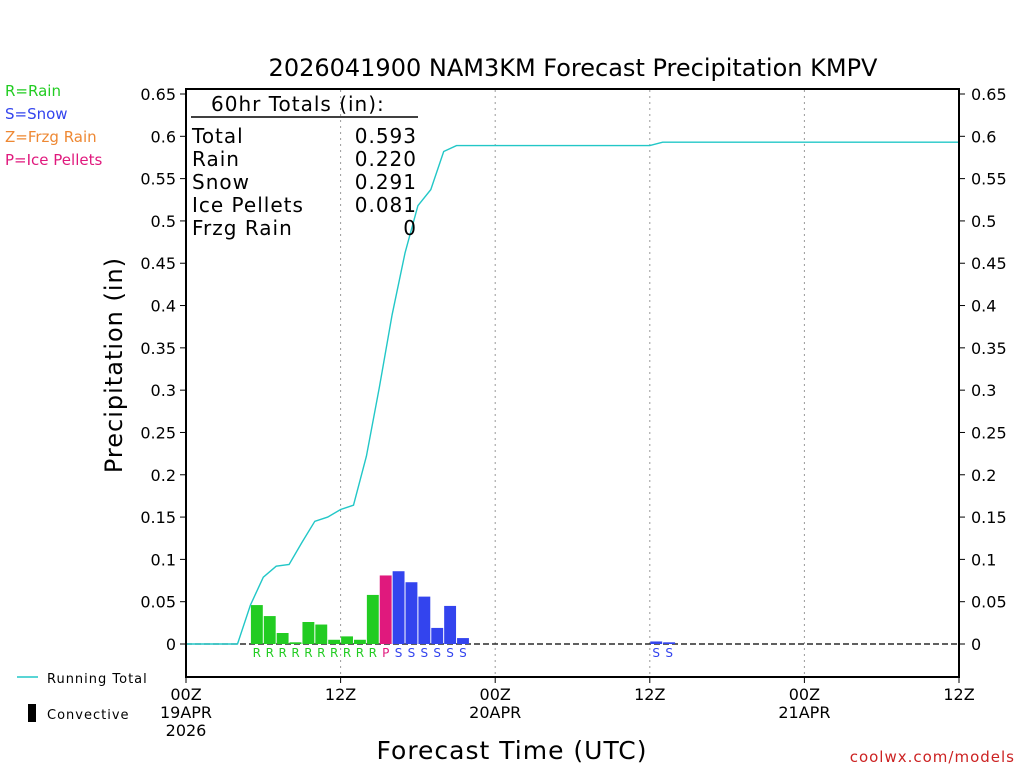 This screenshot has width=1024, height=768. Describe the element at coordinates (386, 136) in the screenshot. I see `totals-row-value: 0.593` at that location.